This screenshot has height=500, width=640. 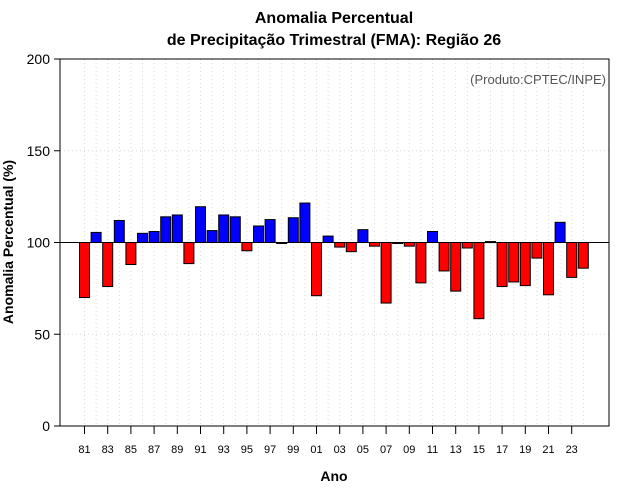 What do you see at coordinates (572, 450) in the screenshot?
I see `x-tick-label: 23` at bounding box center [572, 450].